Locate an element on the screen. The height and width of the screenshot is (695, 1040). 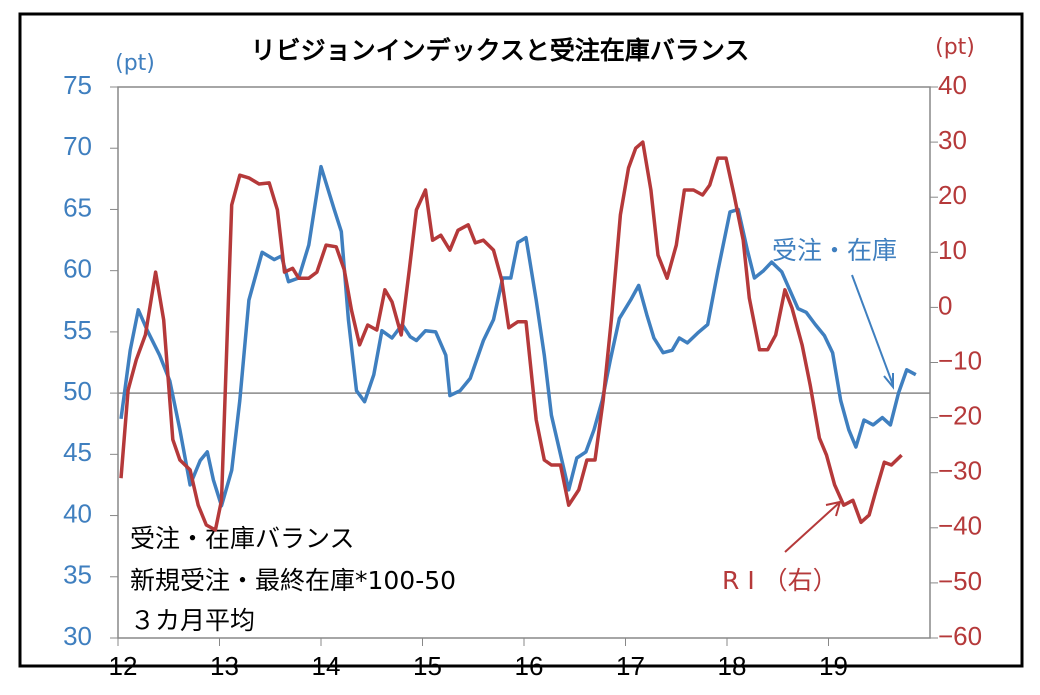
y2-tick-label: −60 is located at coordinates (960, 636).